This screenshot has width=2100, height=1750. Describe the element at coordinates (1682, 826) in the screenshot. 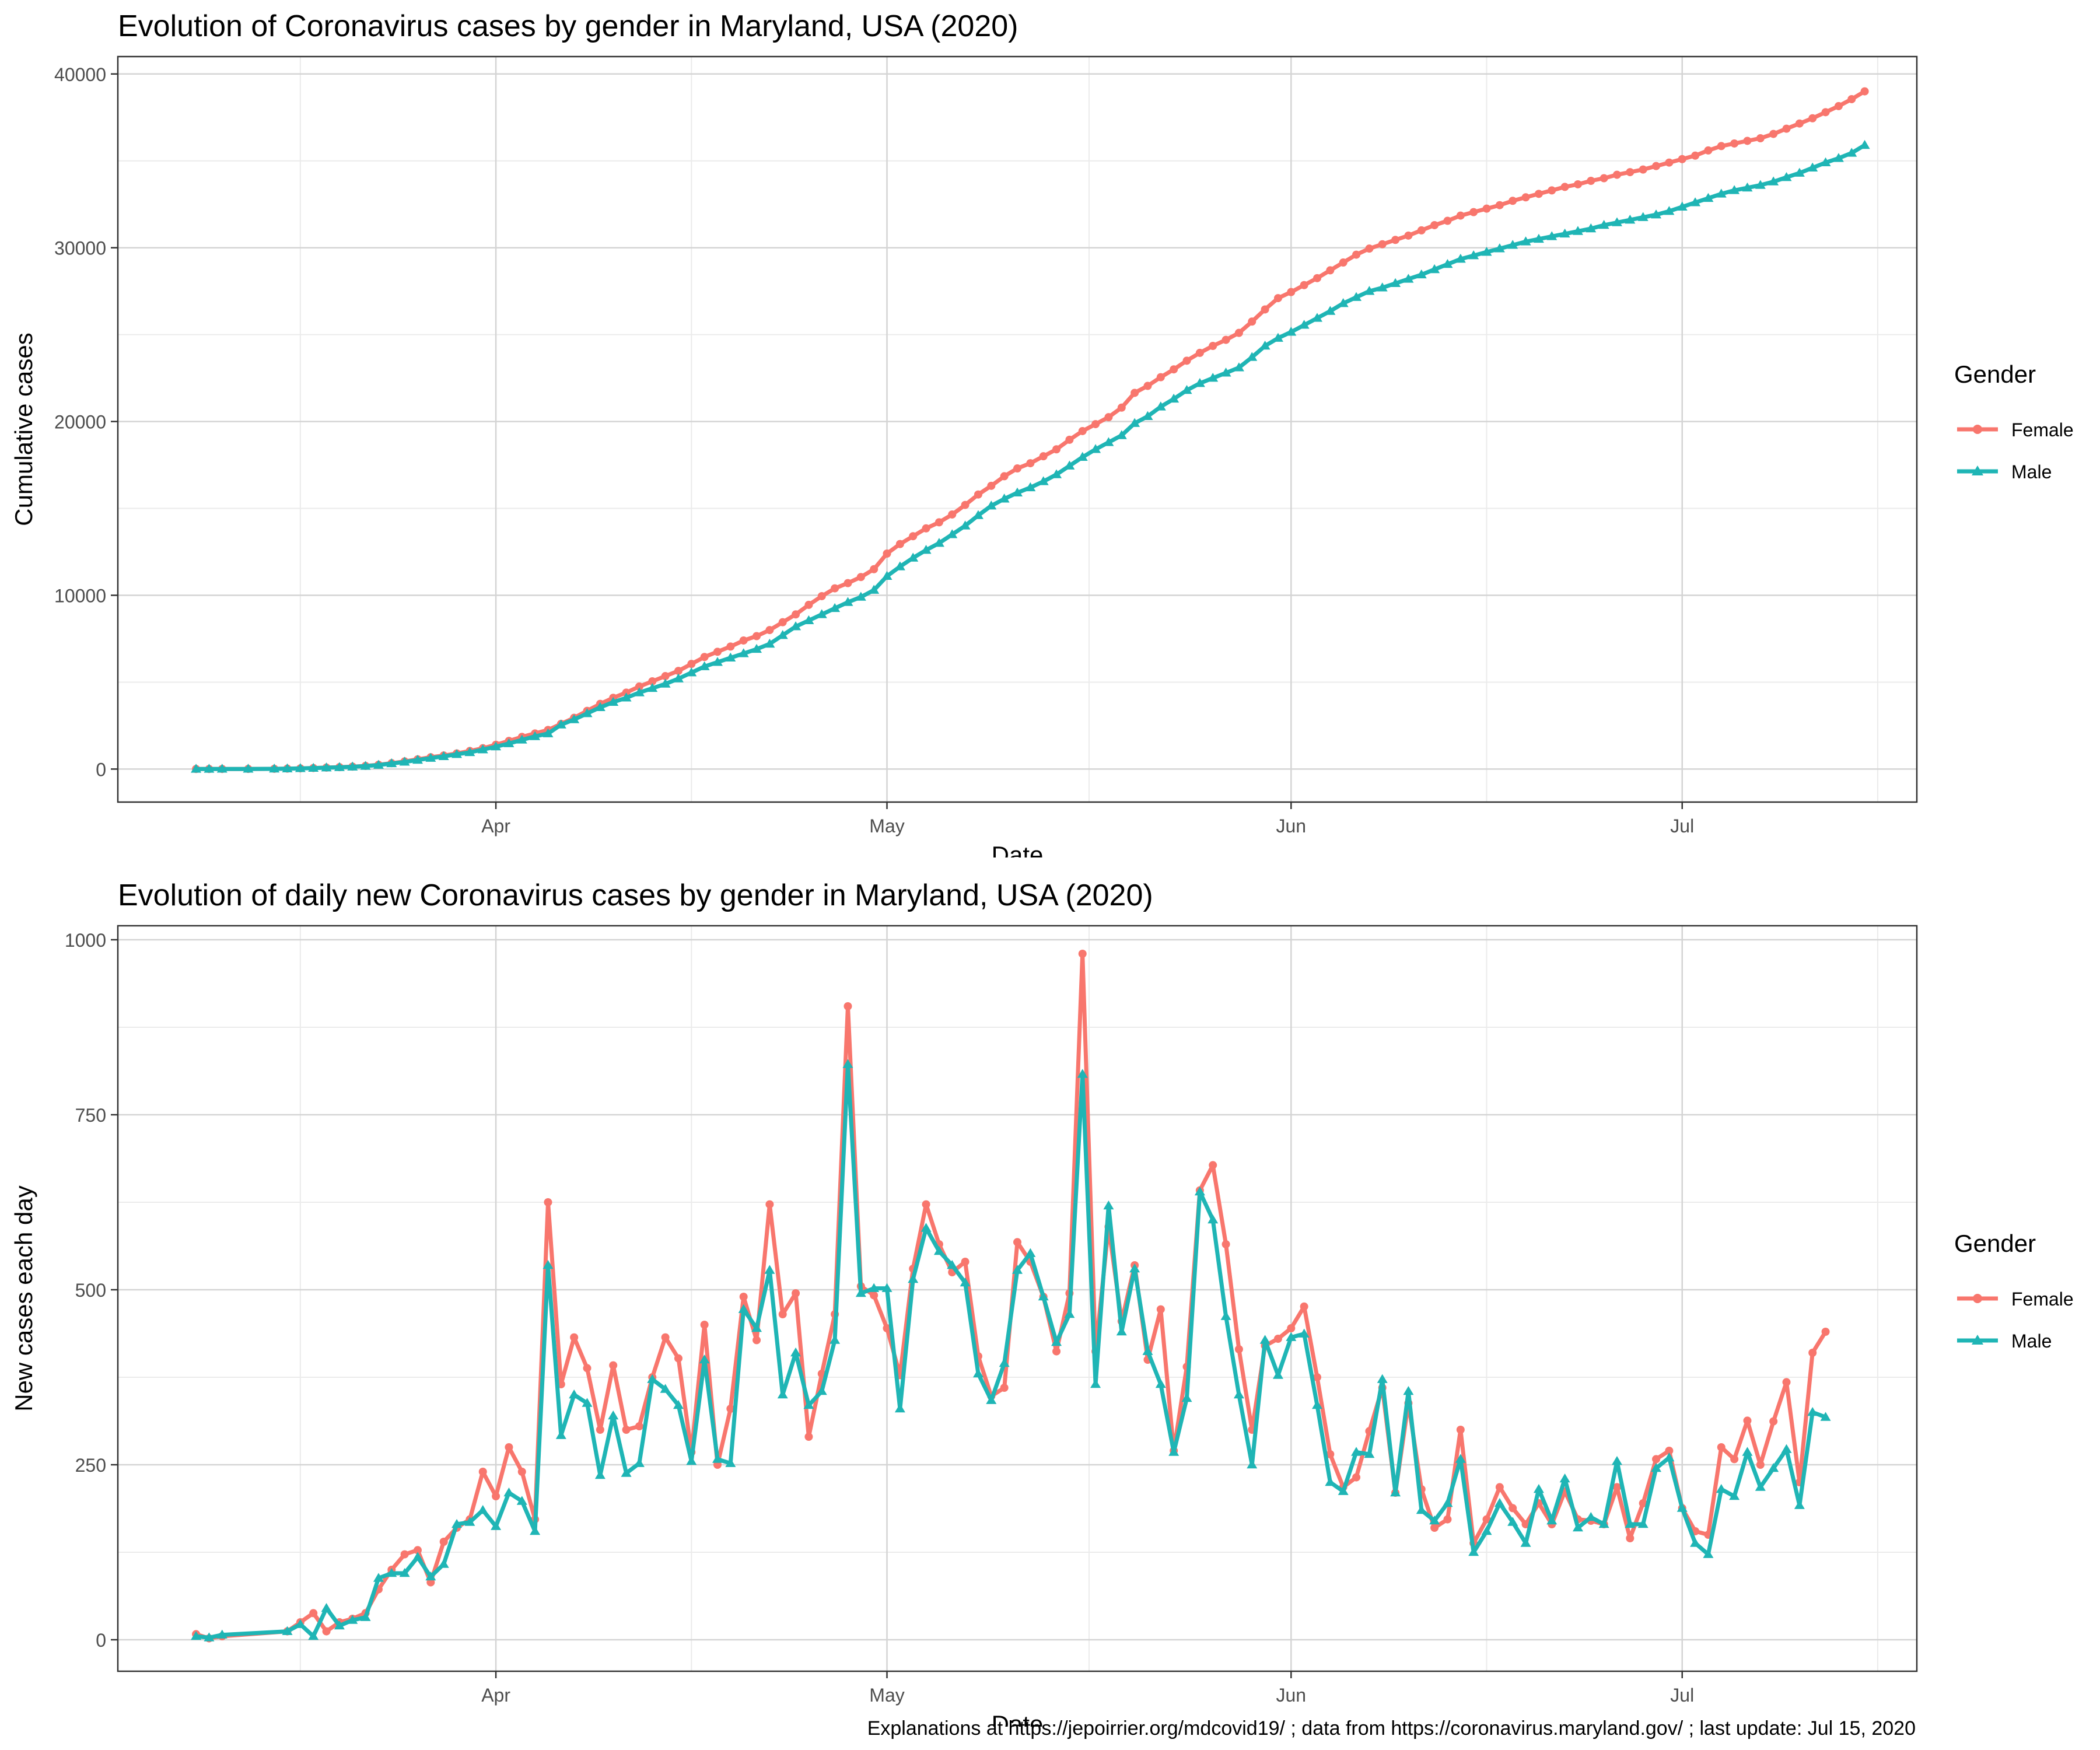

I see `x-tick-label: Jul` at that location.